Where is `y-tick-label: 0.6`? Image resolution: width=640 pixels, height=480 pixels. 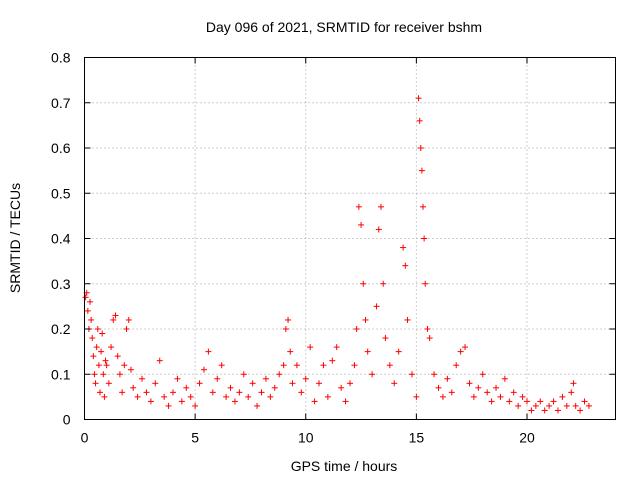
y-tick-label: 0.6 is located at coordinates (61, 148).